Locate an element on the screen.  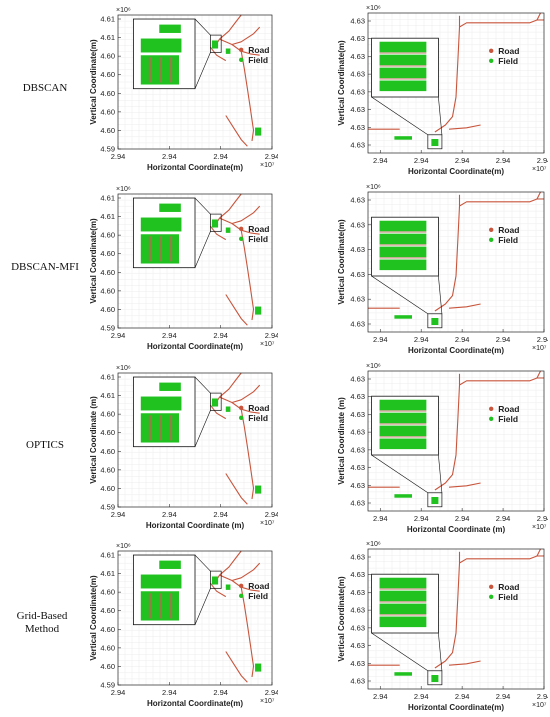
row-label-dbscan-mfi: DBSCAN-MFI is located at coordinates (45, 267).